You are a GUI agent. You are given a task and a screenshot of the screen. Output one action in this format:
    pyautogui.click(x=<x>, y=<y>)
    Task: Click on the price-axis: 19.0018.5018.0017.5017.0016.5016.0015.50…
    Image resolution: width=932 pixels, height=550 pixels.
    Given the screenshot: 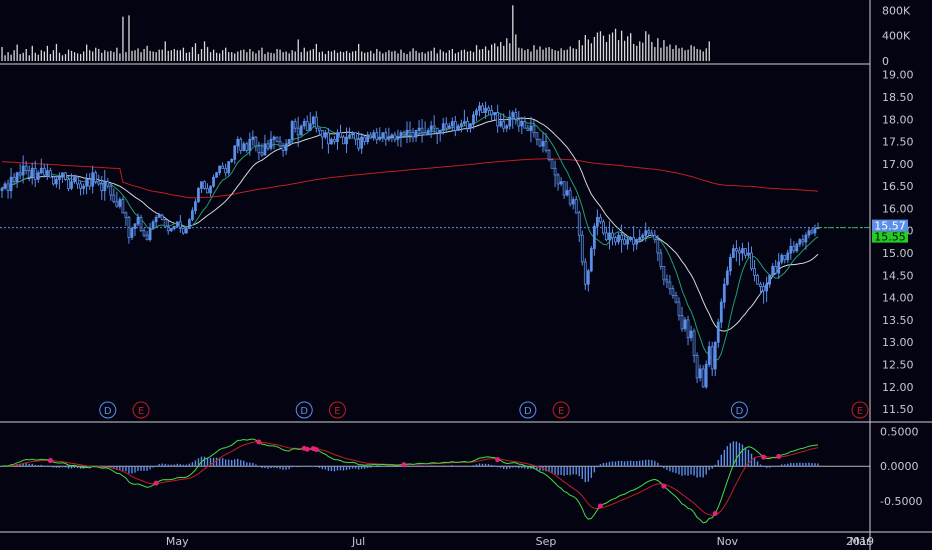 What is the action you would take?
    pyautogui.click(x=898, y=242)
    